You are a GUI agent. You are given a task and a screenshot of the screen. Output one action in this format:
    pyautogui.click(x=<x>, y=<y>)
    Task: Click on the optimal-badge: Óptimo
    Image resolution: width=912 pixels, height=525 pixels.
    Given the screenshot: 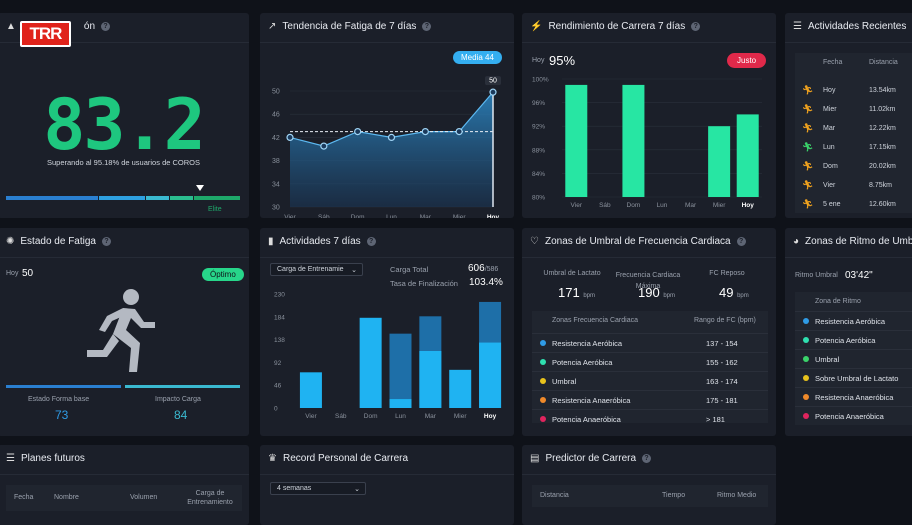 What is the action you would take?
    pyautogui.click(x=223, y=274)
    